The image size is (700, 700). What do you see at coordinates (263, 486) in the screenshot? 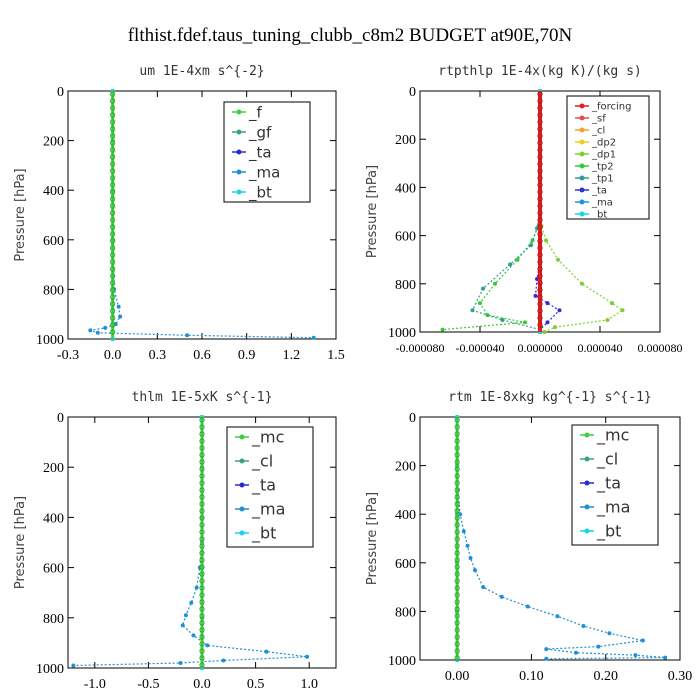
I see `legend-label: _ta` at bounding box center [263, 486].